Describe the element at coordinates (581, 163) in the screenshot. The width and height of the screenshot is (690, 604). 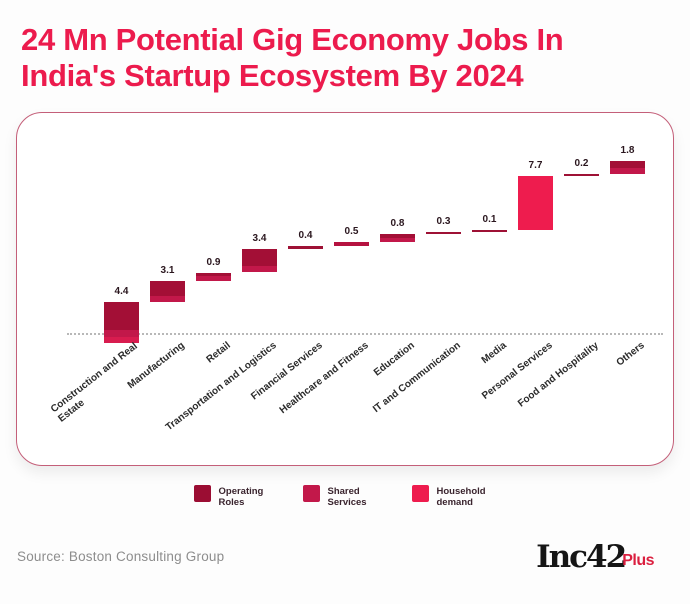
I see `bar-value-label: 0.2` at that location.